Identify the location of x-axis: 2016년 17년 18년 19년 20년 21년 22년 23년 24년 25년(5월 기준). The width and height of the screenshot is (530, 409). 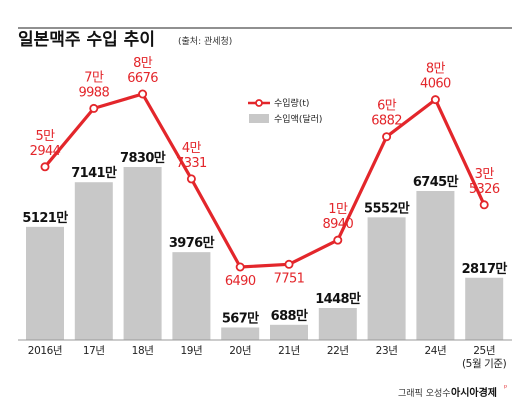
(265, 354).